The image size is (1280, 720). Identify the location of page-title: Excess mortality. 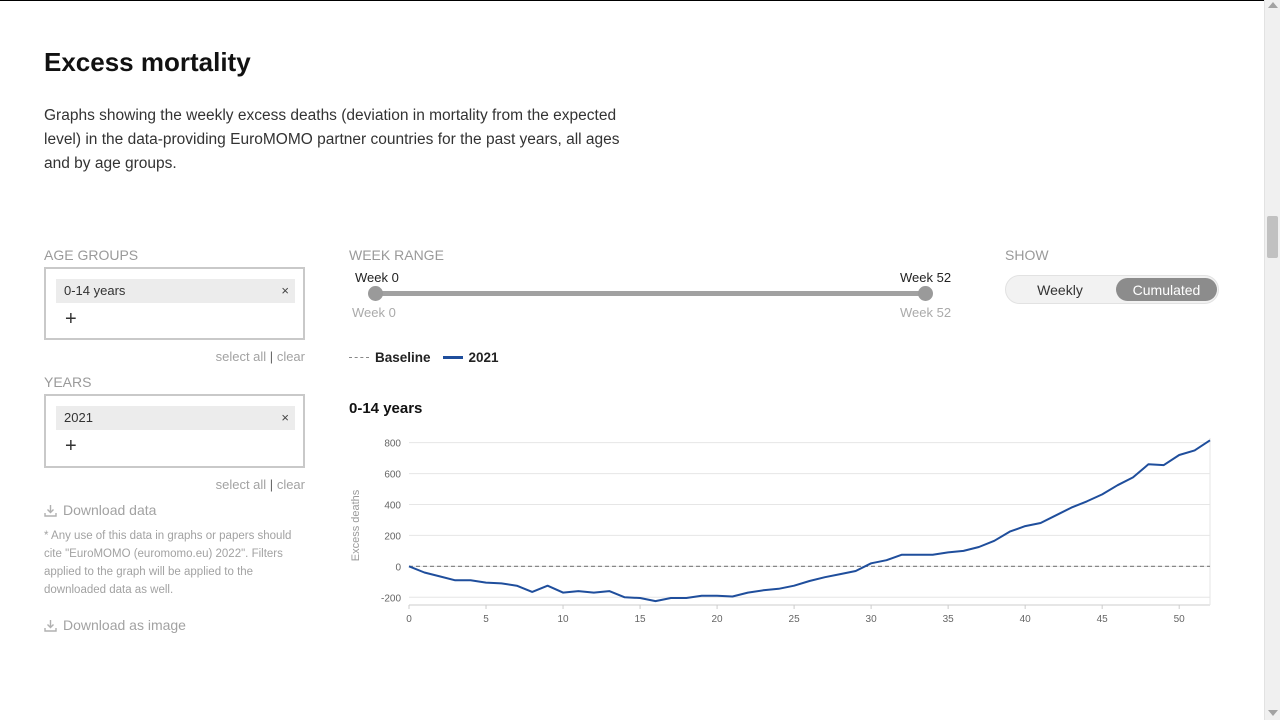
(147, 62).